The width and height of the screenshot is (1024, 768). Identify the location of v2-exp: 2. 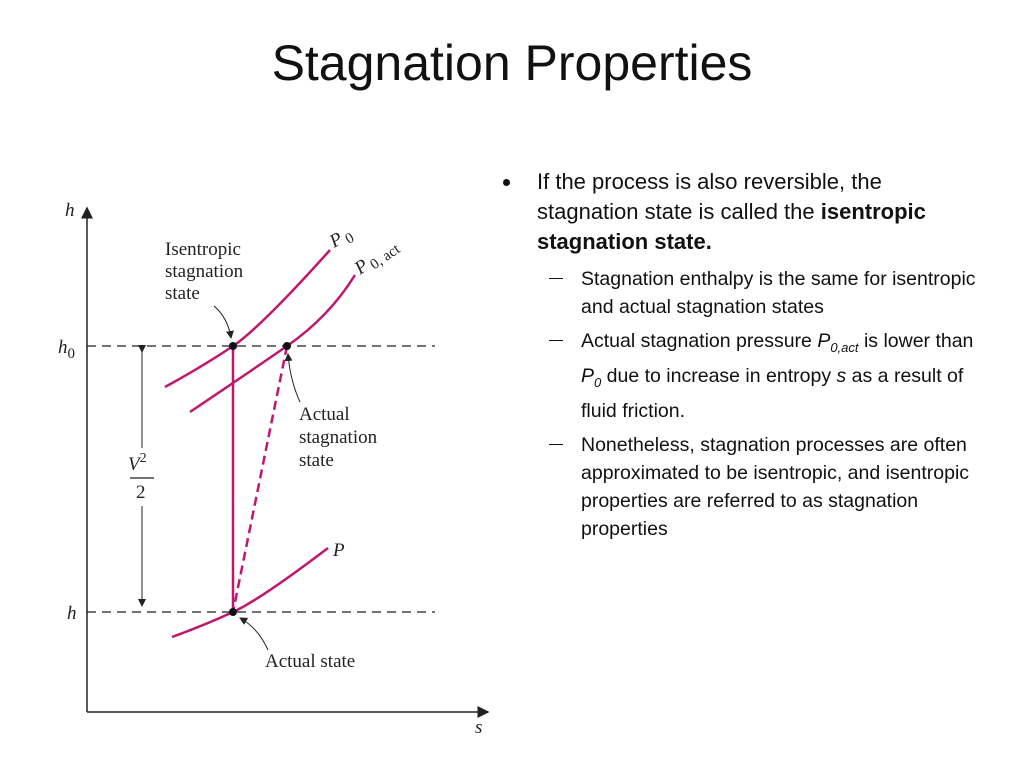
(143, 458).